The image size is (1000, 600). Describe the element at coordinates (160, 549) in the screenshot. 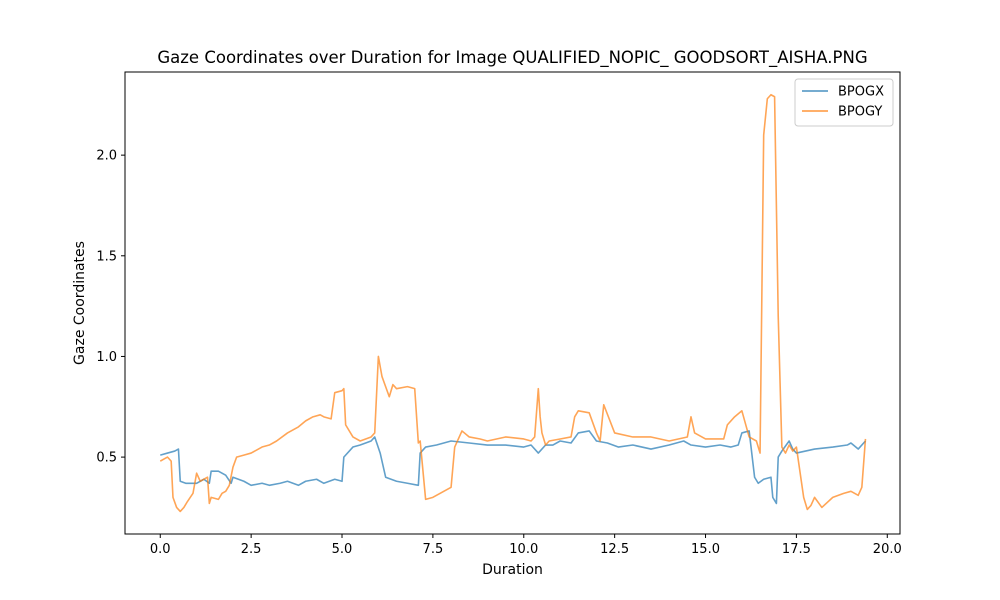

I see `x-tick-label: 0.0` at that location.